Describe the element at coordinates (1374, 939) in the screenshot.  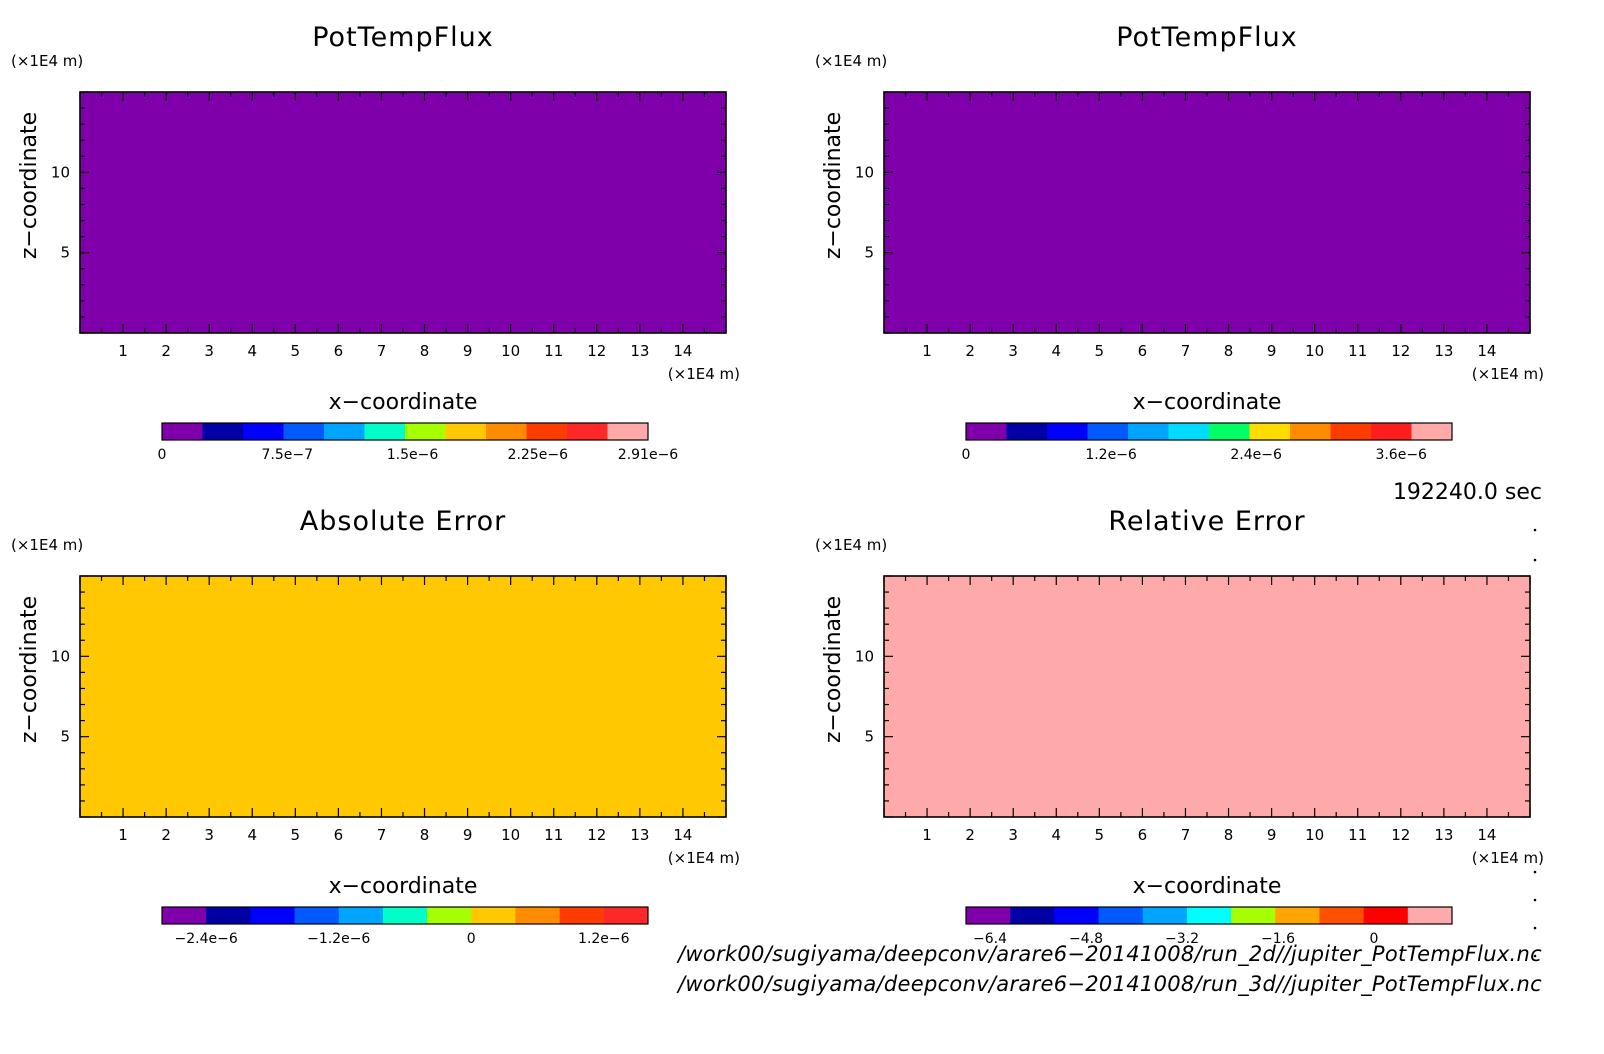
I see `colorbar-label: 0` at that location.